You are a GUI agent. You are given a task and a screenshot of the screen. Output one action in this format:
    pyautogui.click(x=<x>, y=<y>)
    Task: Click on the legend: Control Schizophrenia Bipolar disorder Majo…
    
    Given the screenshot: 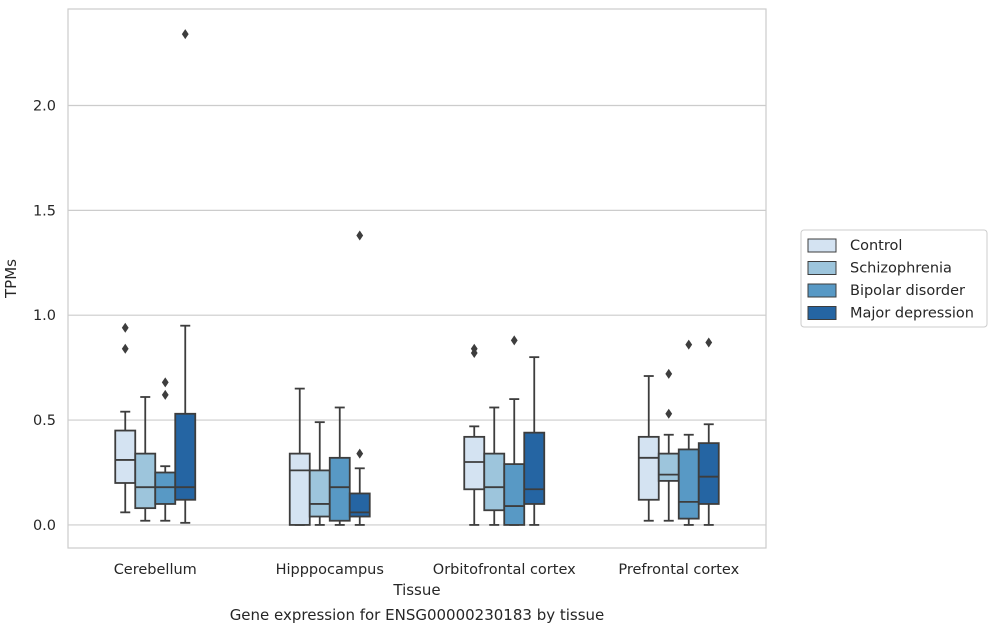 What is the action you would take?
    pyautogui.click(x=894, y=278)
    